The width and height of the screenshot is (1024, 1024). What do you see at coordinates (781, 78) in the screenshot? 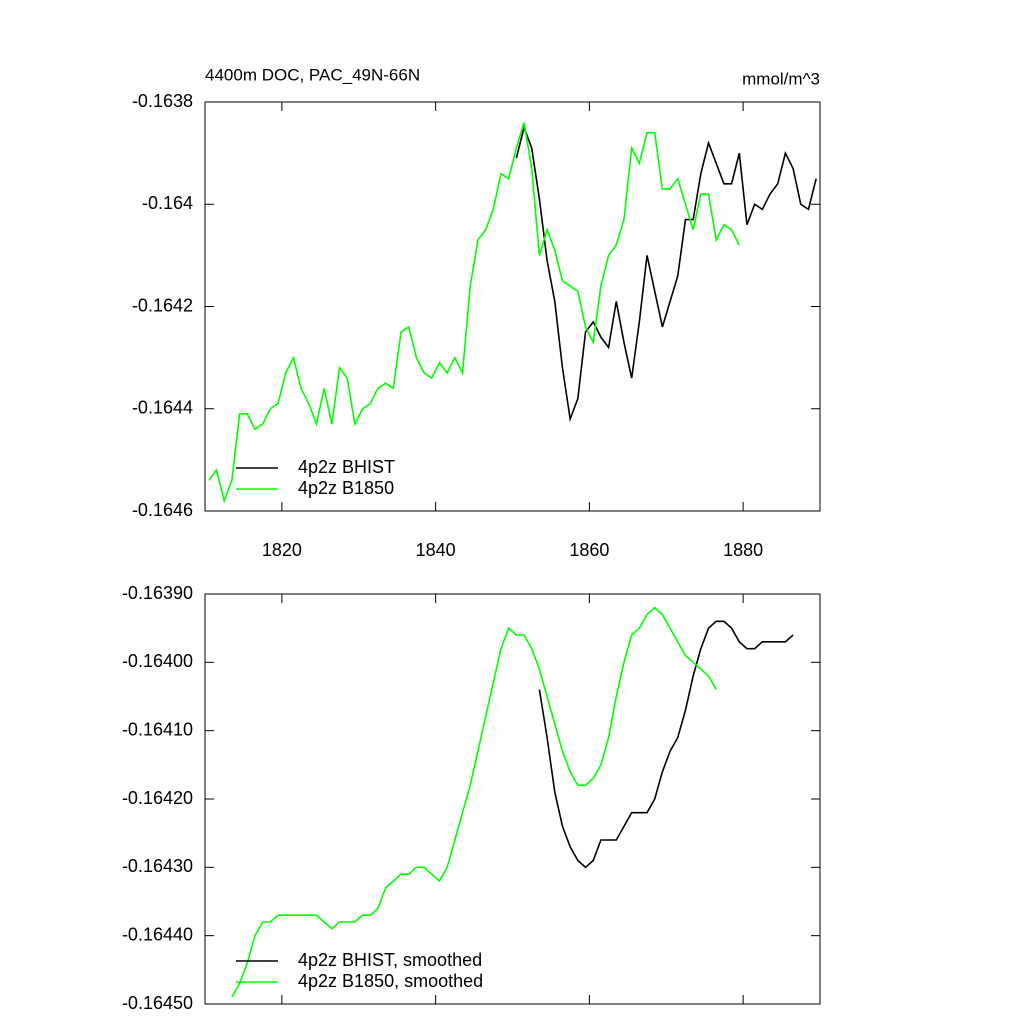
I see `units-label: mmol/m^3` at bounding box center [781, 78].